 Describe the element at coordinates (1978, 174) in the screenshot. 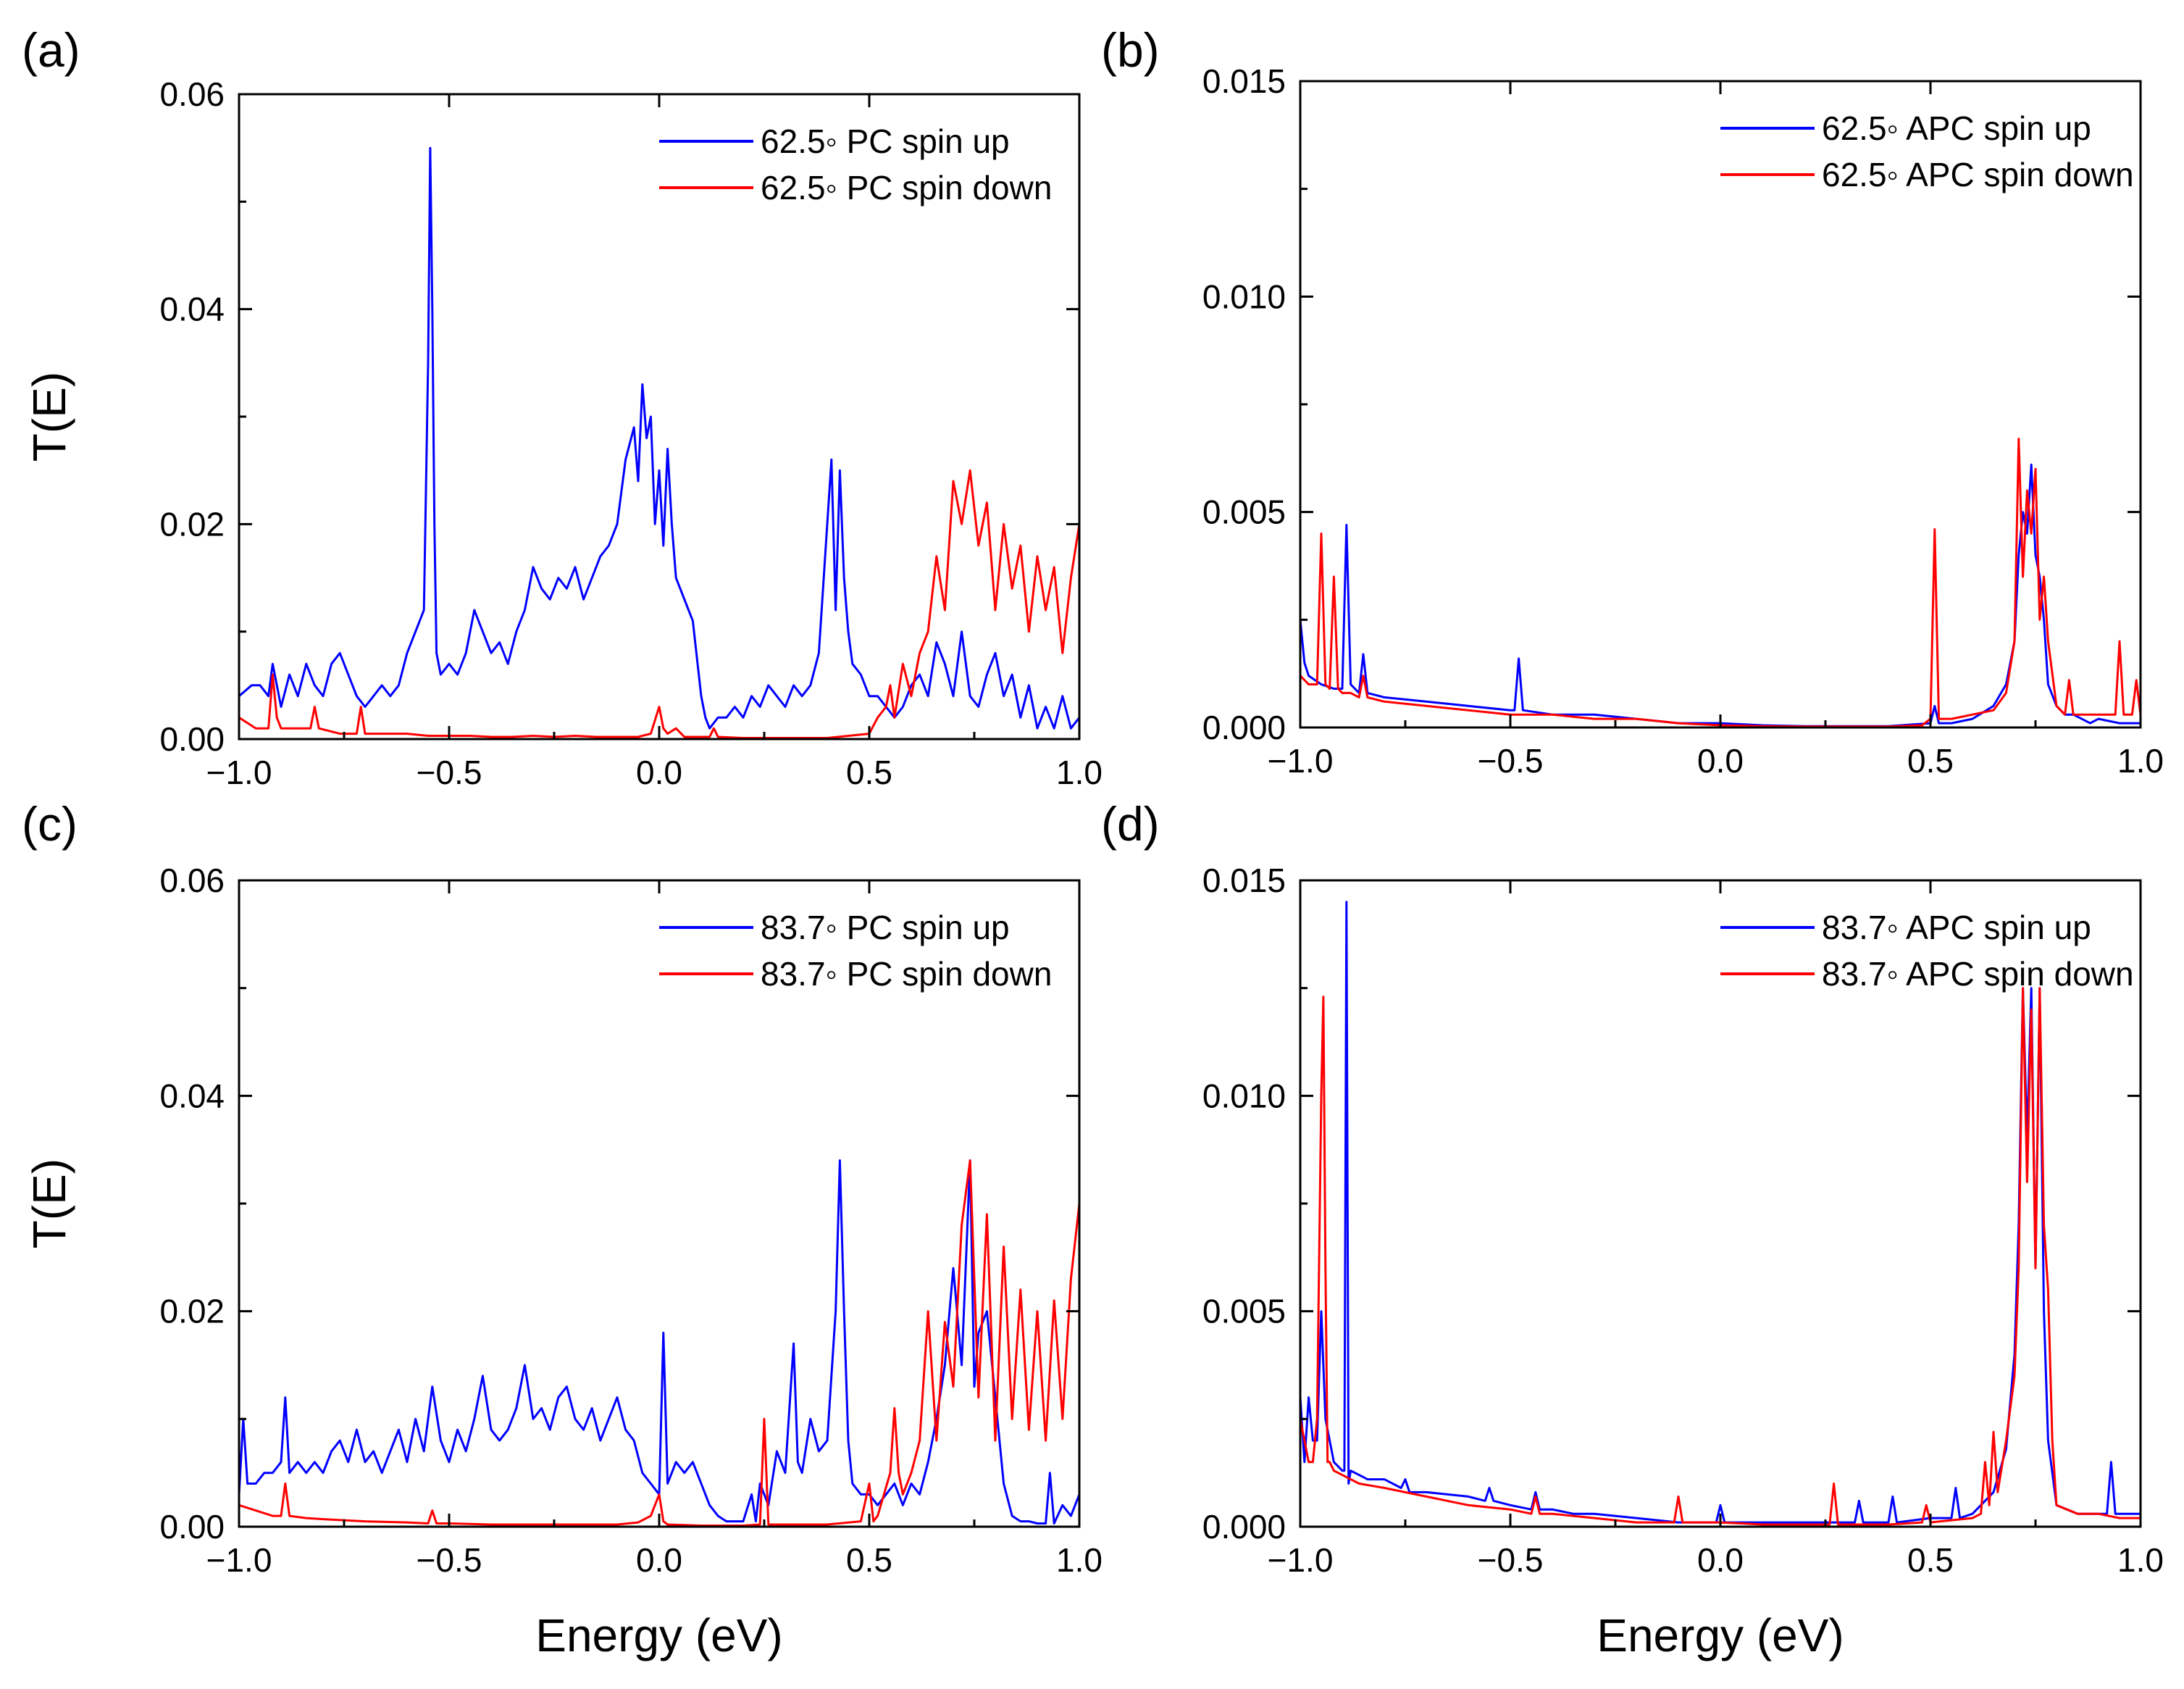

I see `legend-label: 62.5◦ APC spin down` at that location.